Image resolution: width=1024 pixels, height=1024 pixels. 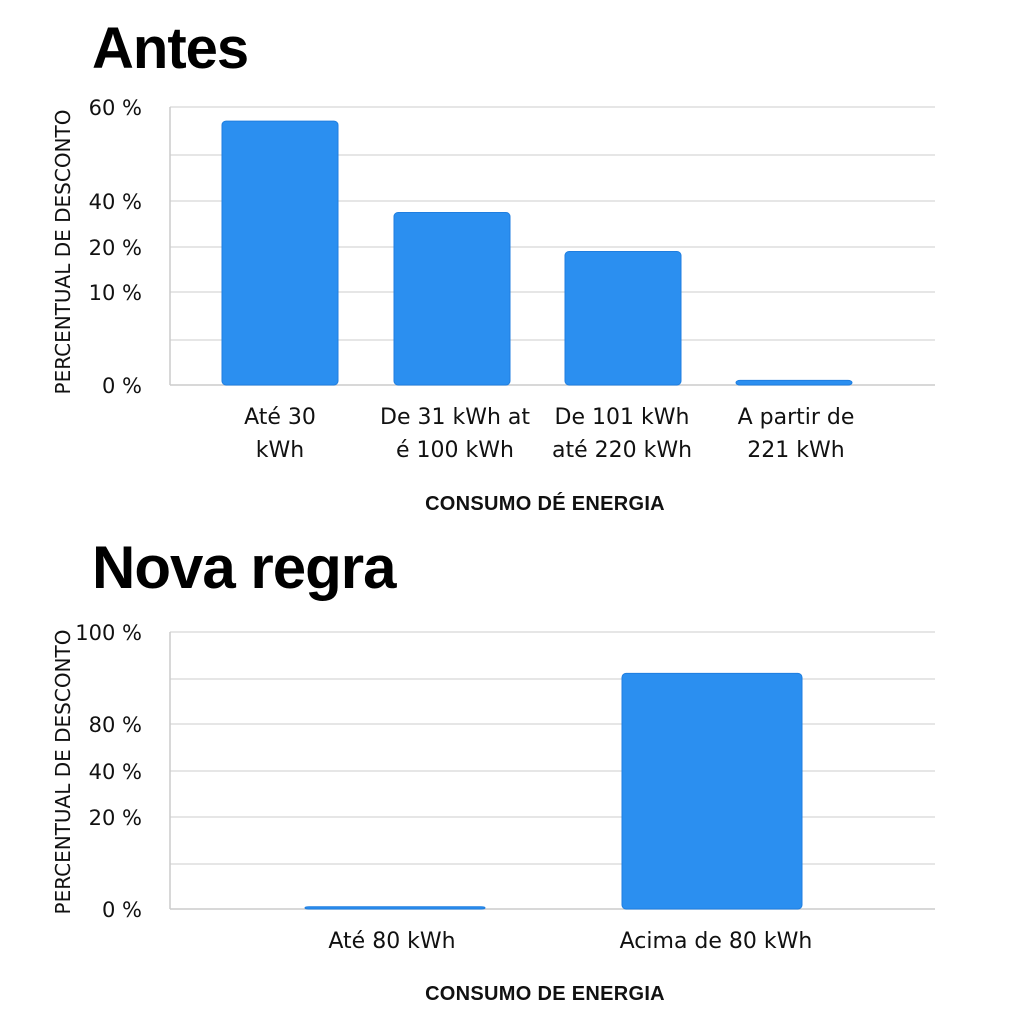 What do you see at coordinates (545, 503) in the screenshot?
I see `x-axis-label: CONSUMO DÉ ENERGIA` at bounding box center [545, 503].